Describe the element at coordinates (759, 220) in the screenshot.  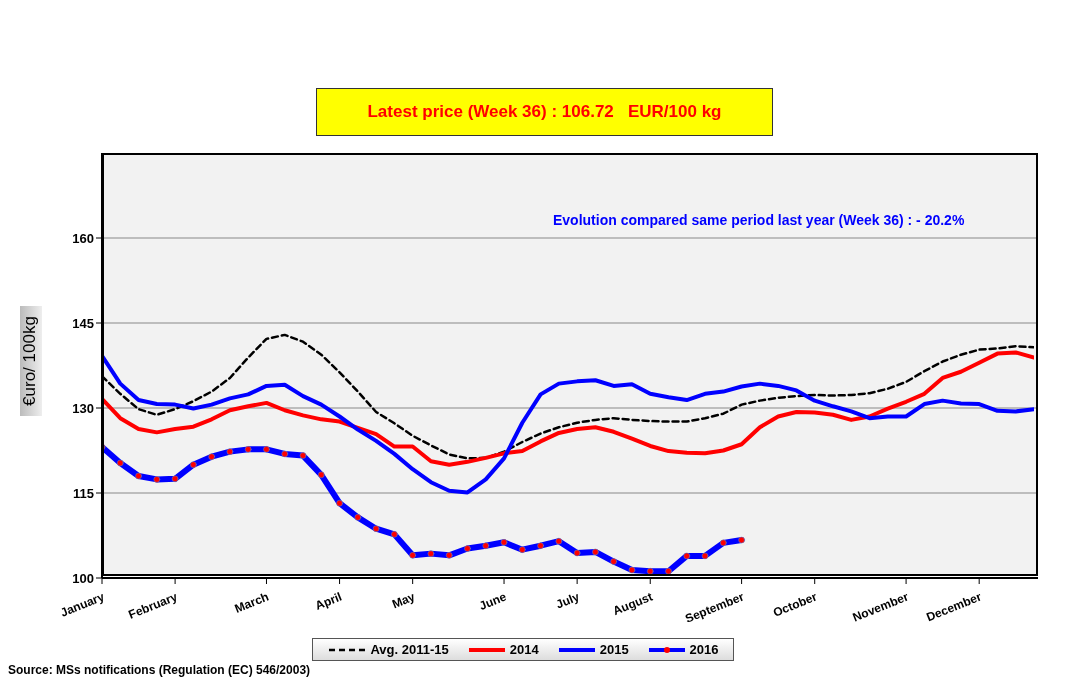
I see `annotation: Evolution compared same period last year (Week 36) : - 20.2%` at that location.